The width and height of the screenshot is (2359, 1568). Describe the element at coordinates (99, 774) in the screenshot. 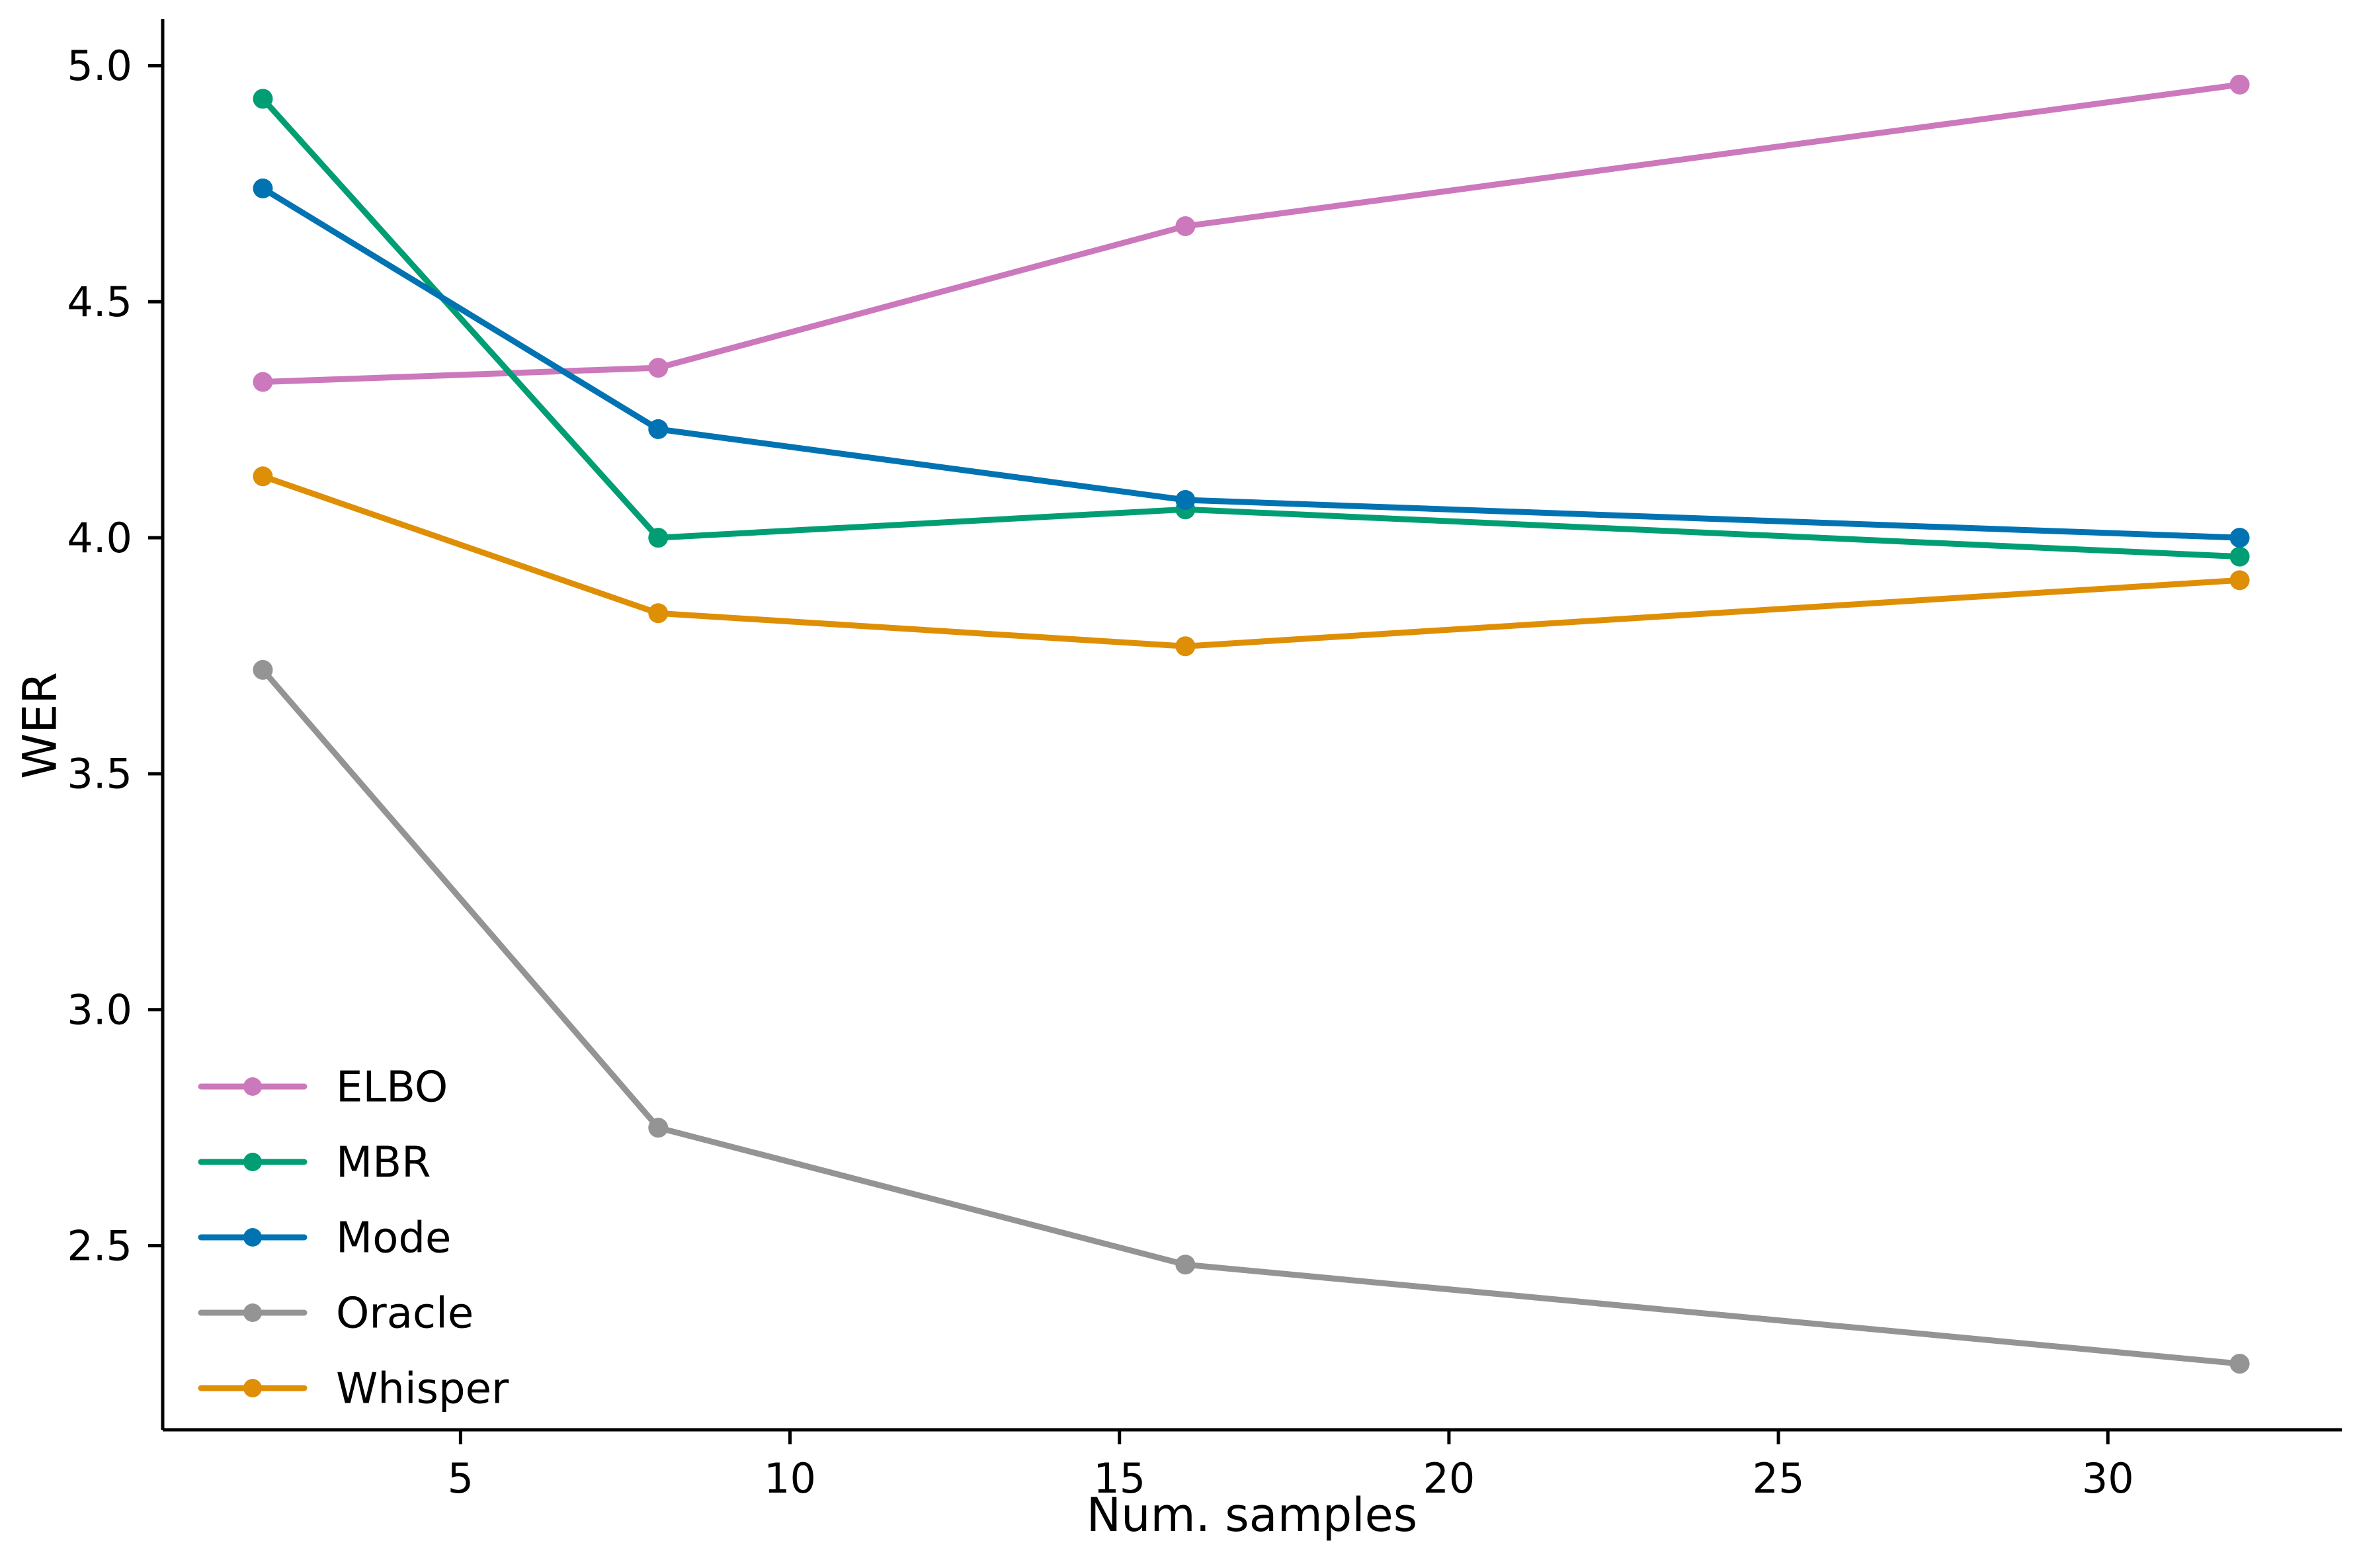

I see `y-tick-label: 3.5` at that location.